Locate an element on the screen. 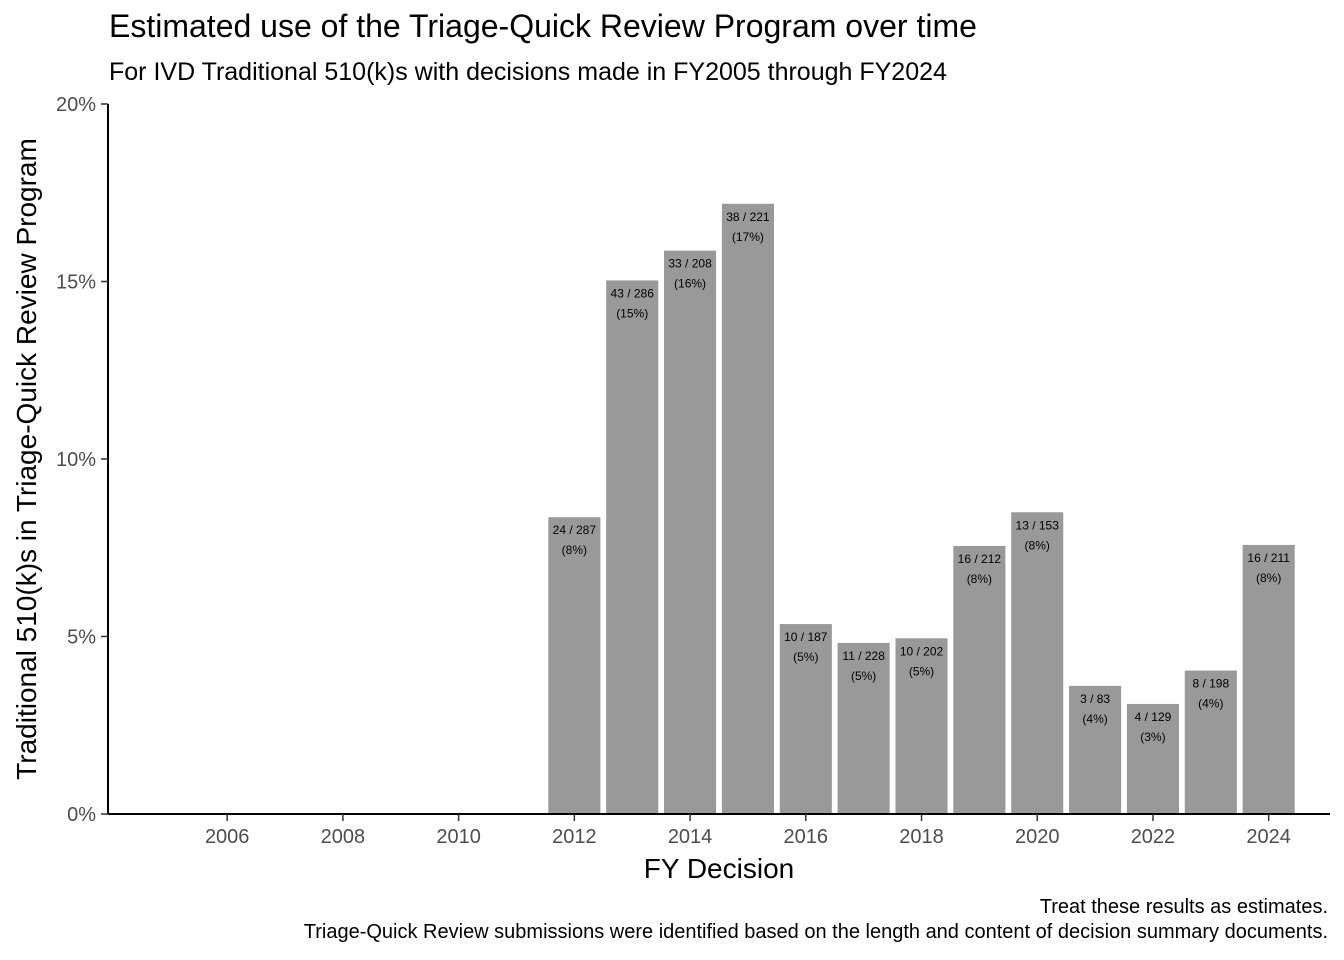 The width and height of the screenshot is (1344, 960). y-tick-label: 15% is located at coordinates (76, 283).